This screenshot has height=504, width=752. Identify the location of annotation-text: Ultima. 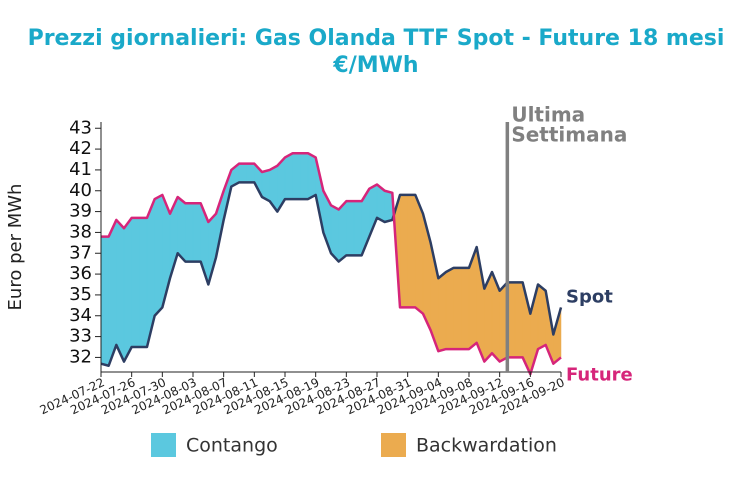
(548, 115).